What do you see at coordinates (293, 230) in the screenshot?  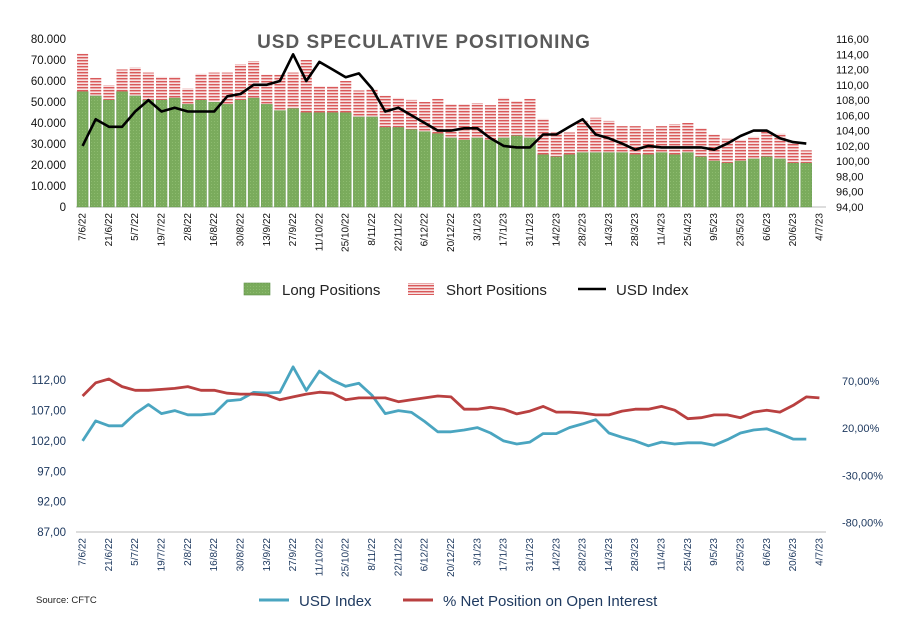 I see `chart1-x-tick-label: 27/9/22` at bounding box center [293, 230].